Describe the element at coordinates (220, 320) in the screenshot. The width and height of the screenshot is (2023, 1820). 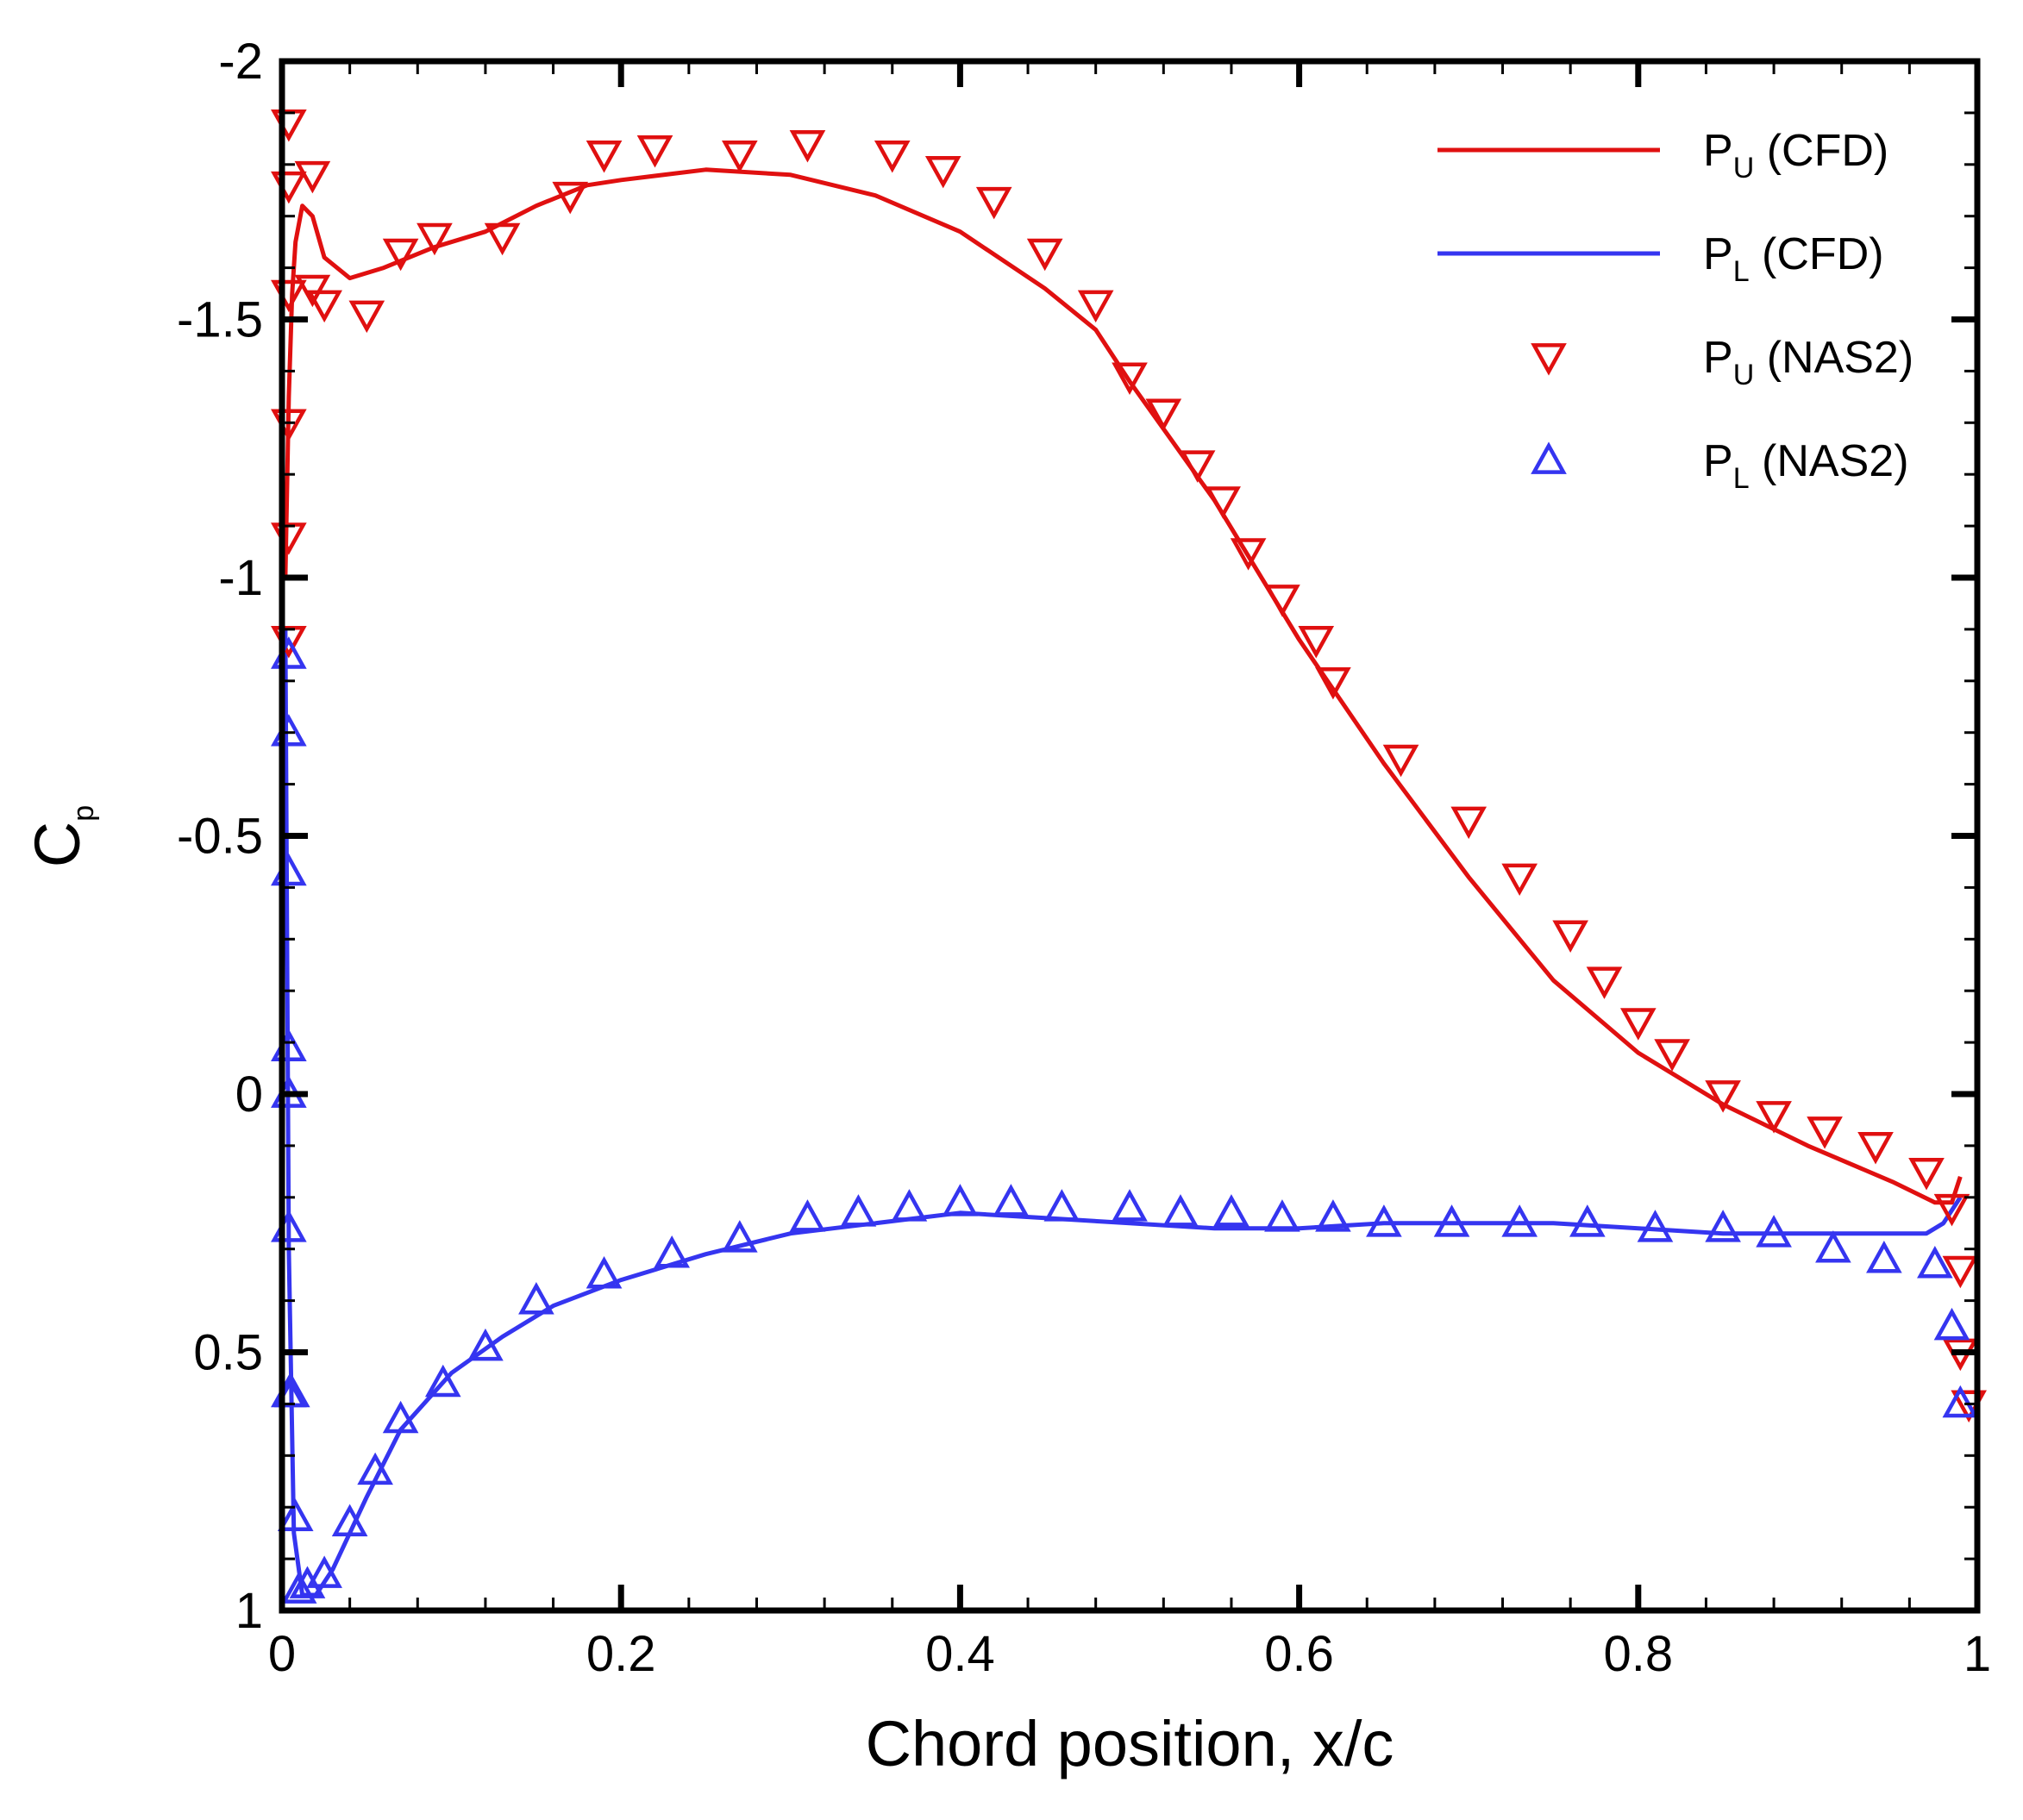
I see `y-tick-label: -1.5` at that location.